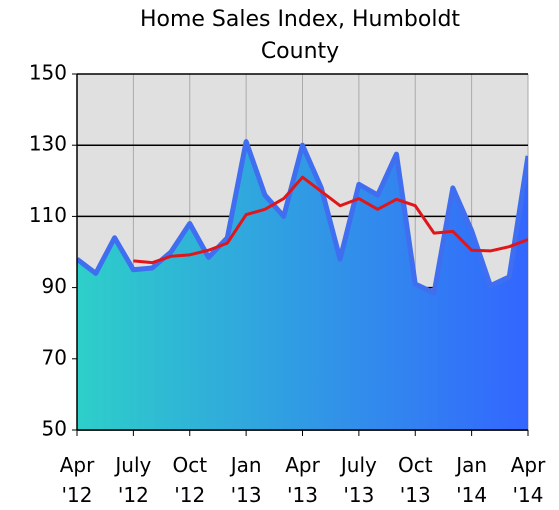  Describe the element at coordinates (300, 35) in the screenshot. I see `chart-title: Home Sales Index, Humboldt County` at that location.